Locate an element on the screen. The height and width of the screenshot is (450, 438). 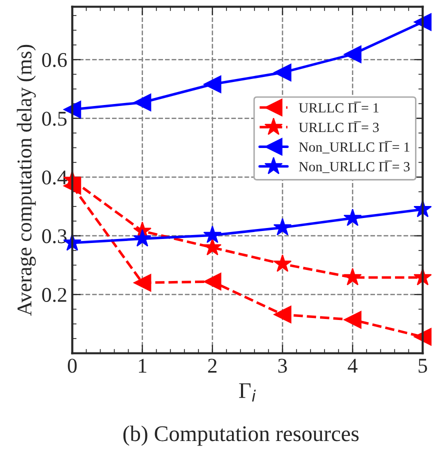
x-tick-label: 1 is located at coordinates (142, 365).